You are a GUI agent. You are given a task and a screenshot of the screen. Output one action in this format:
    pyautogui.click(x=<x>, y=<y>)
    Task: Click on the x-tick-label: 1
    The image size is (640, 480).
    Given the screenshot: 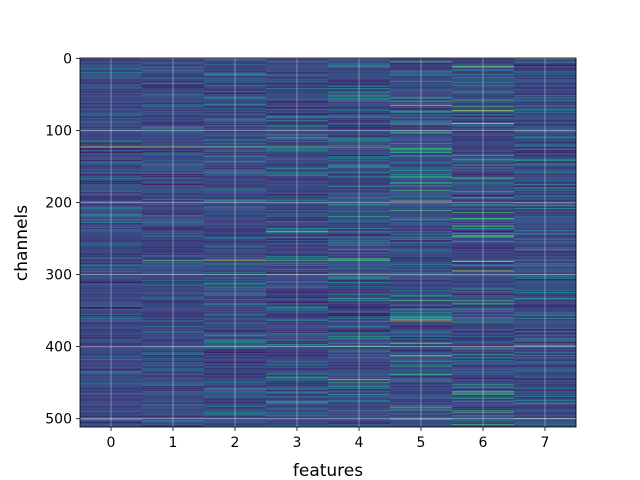 What is the action you would take?
    pyautogui.click(x=173, y=443)
    